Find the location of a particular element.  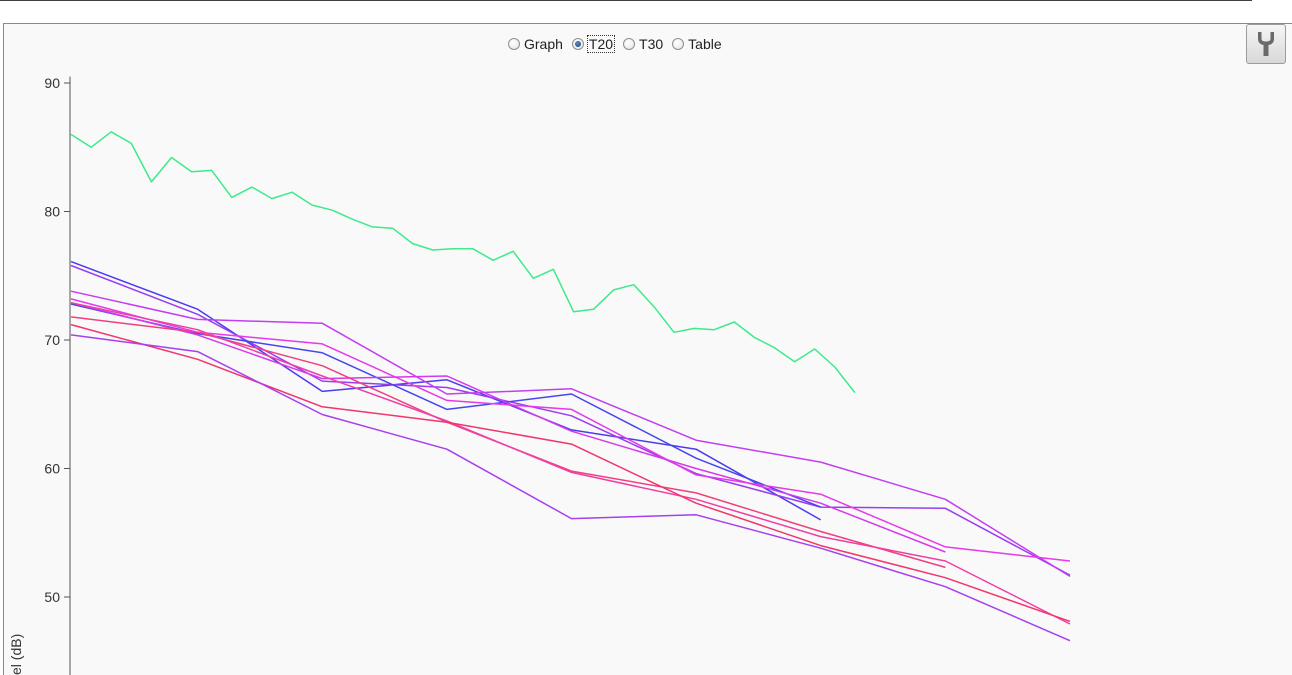

y-tick-label: 80 is located at coordinates (52, 212).